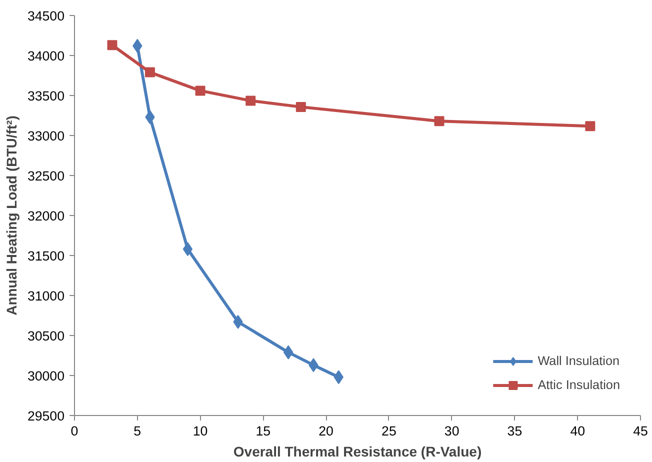 The height and width of the screenshot is (462, 652). I want to click on legend-label: Wall Insulation, so click(579, 361).